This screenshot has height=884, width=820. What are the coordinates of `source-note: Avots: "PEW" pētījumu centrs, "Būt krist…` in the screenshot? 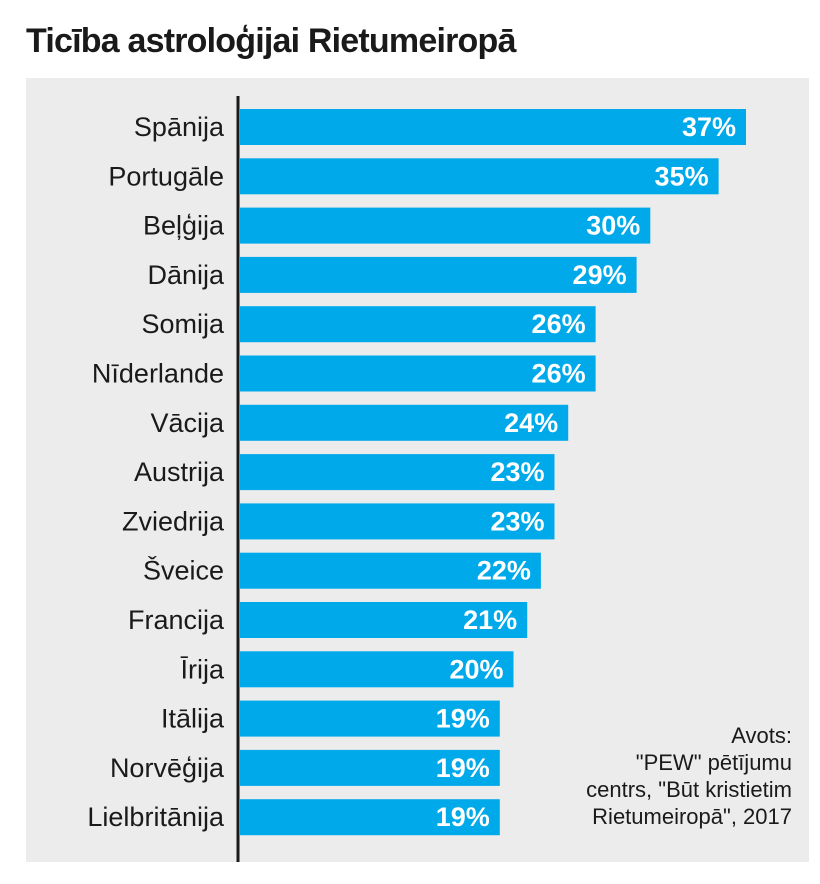 It's located at (642, 776).